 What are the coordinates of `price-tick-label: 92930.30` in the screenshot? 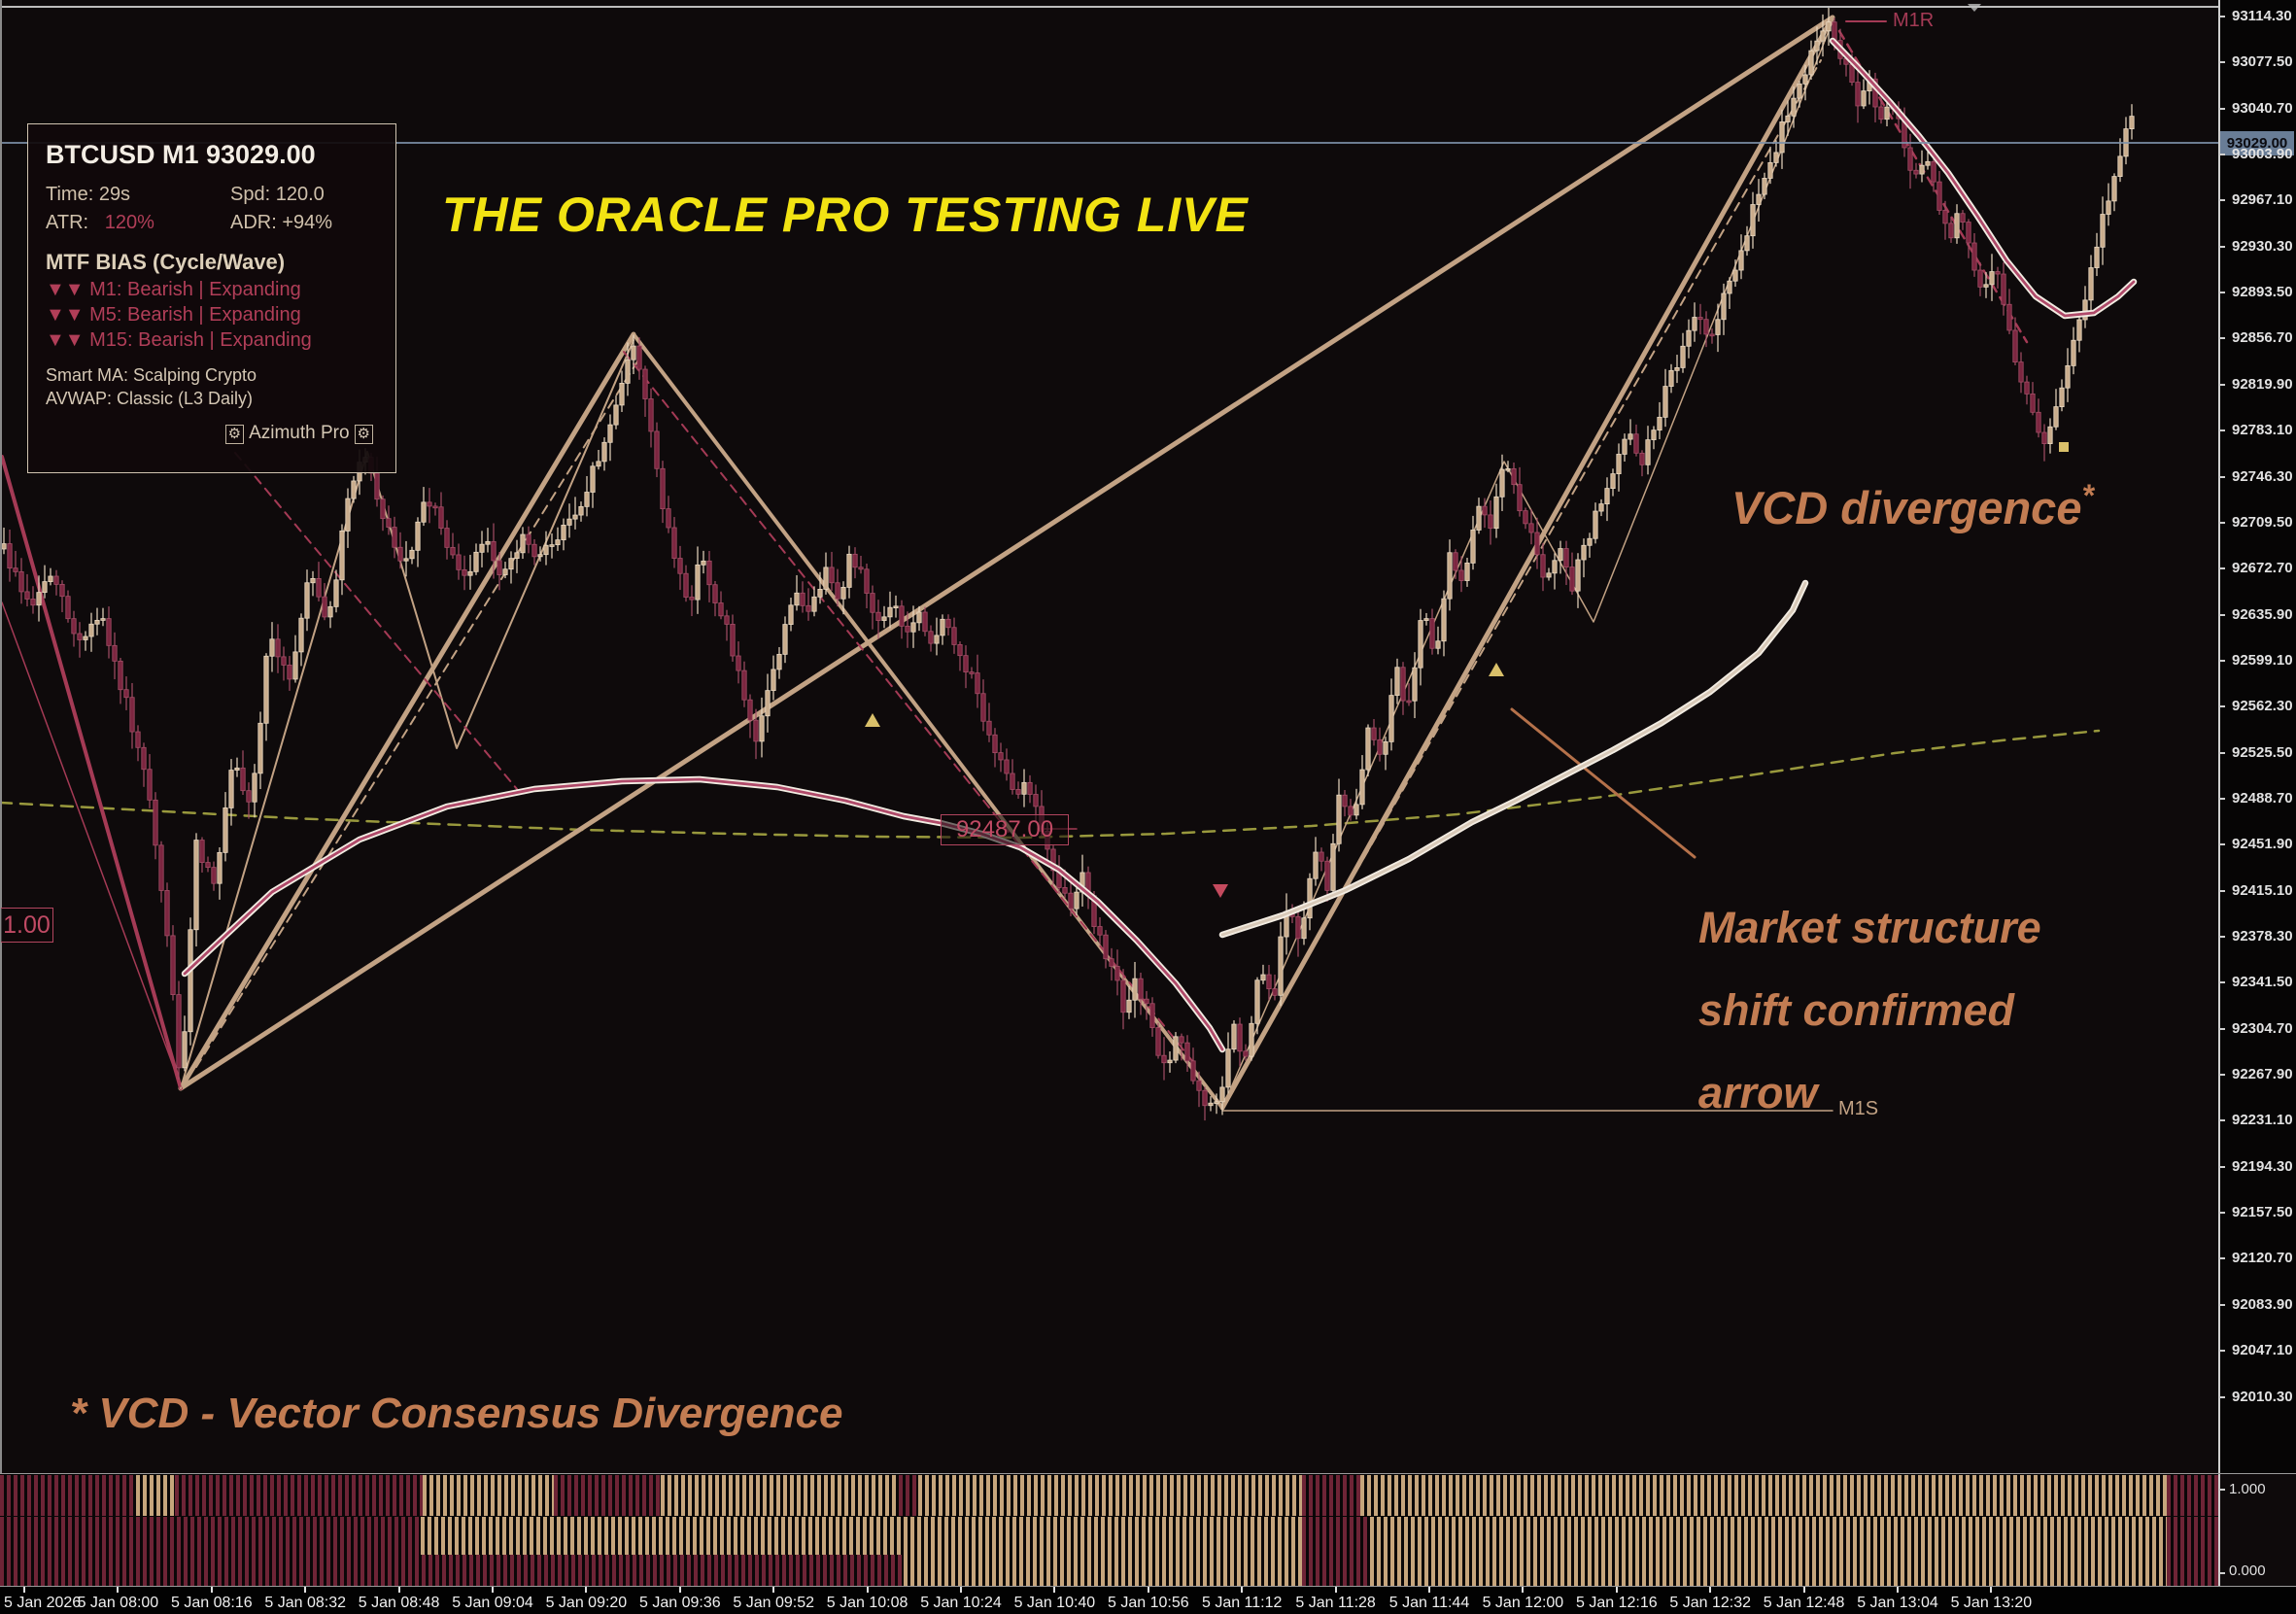 It's located at (2262, 246).